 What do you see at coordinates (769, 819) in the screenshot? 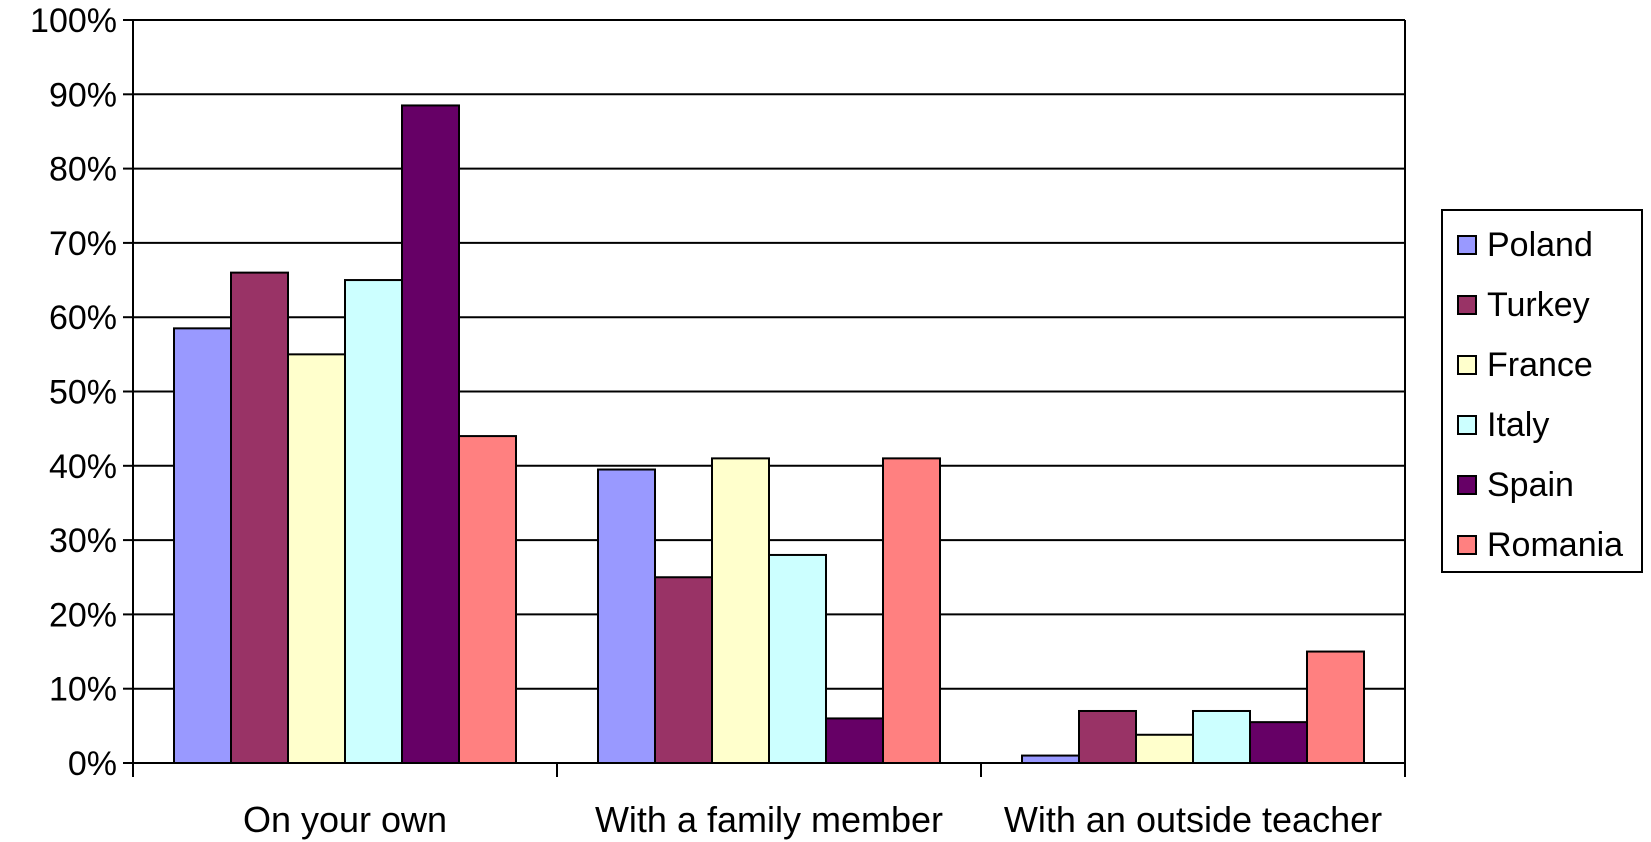
I see `x-category-label: With a family member` at bounding box center [769, 819].